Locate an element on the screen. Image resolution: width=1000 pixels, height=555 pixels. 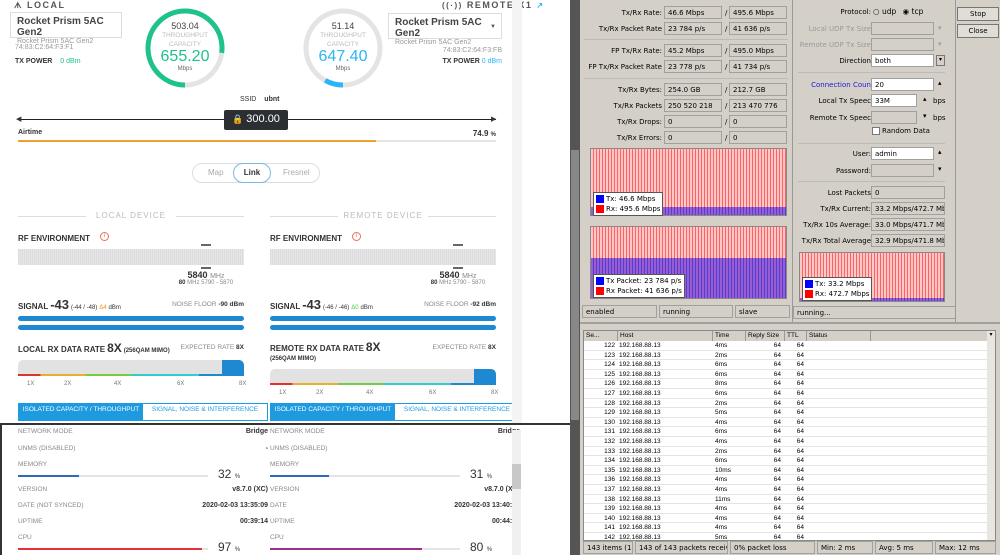
noise-floor-value: -90 dBm is located at coordinates (231, 304).